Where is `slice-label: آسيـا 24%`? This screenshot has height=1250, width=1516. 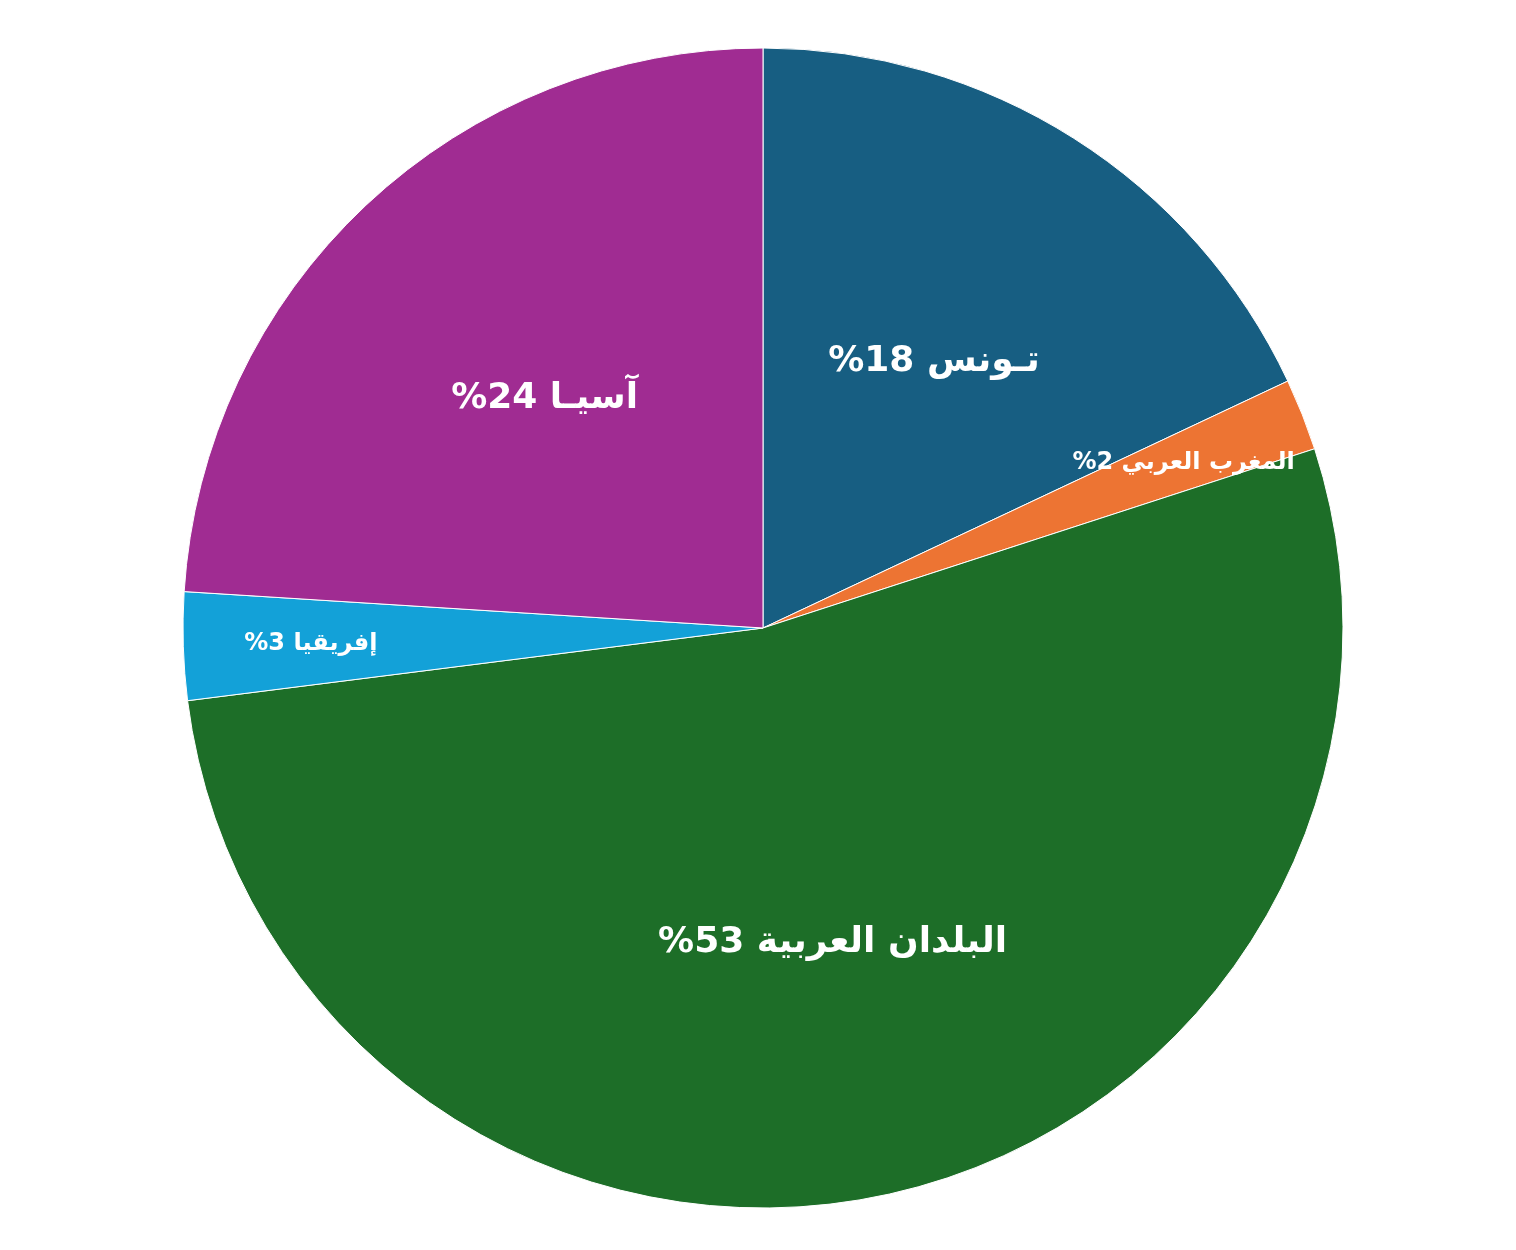 slice-label: آسيـا 24% is located at coordinates (545, 394).